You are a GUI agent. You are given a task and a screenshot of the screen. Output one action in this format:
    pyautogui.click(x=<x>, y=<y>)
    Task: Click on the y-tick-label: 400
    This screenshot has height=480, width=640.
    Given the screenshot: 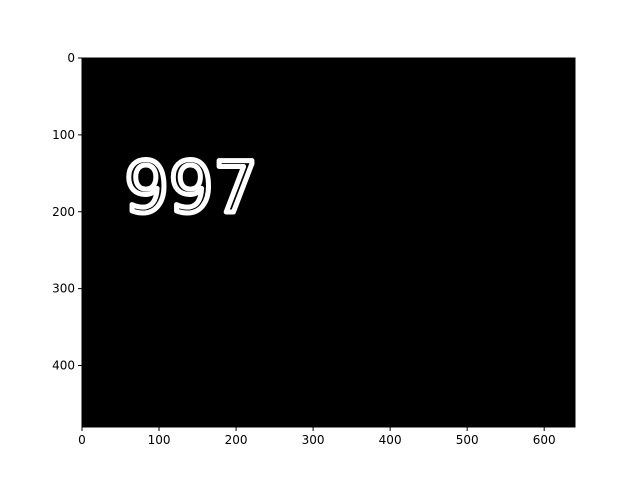 What is the action you would take?
    pyautogui.click(x=63, y=366)
    